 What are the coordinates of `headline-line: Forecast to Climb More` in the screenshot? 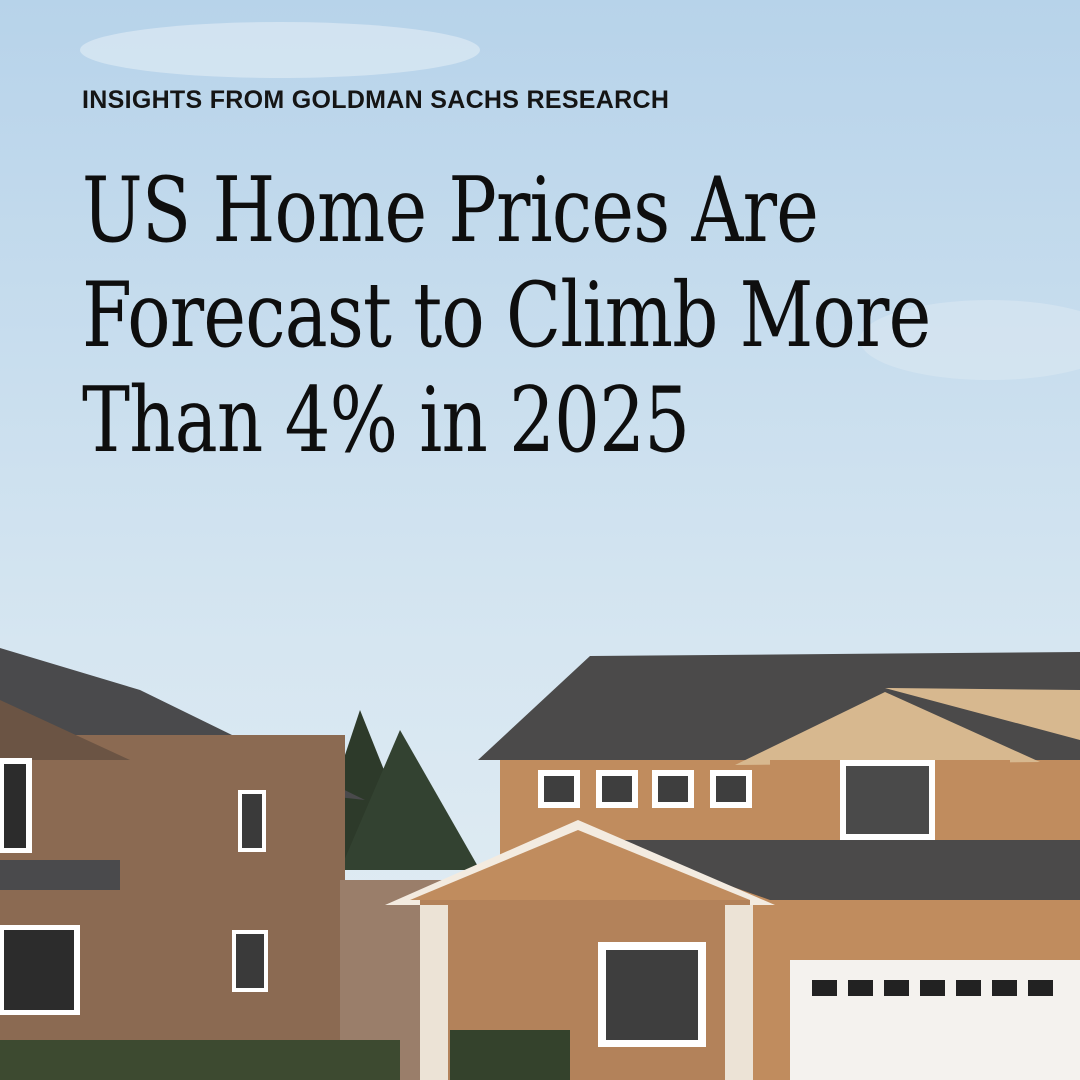 It's located at (506, 315).